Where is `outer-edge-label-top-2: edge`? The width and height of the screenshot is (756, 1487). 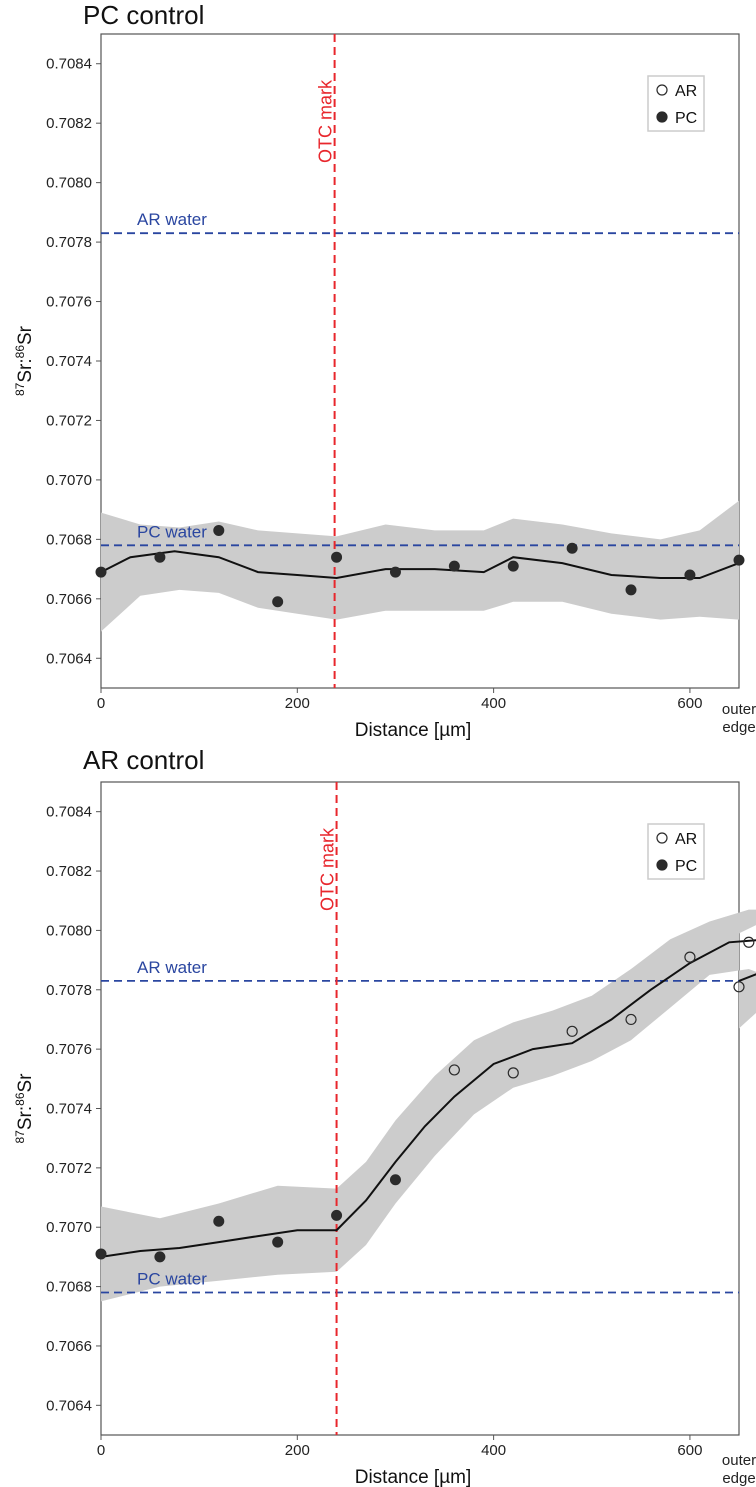
outer-edge-label-top-2: edge is located at coordinates (738, 727).